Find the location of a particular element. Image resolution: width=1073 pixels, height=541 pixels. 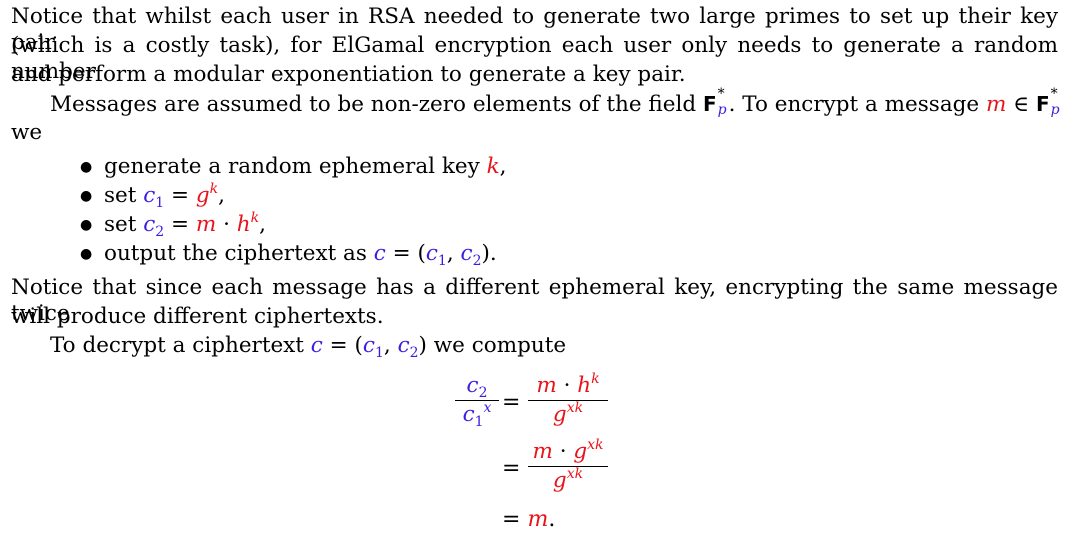

b4-c2-sub: 2 is located at coordinates (477, 261).